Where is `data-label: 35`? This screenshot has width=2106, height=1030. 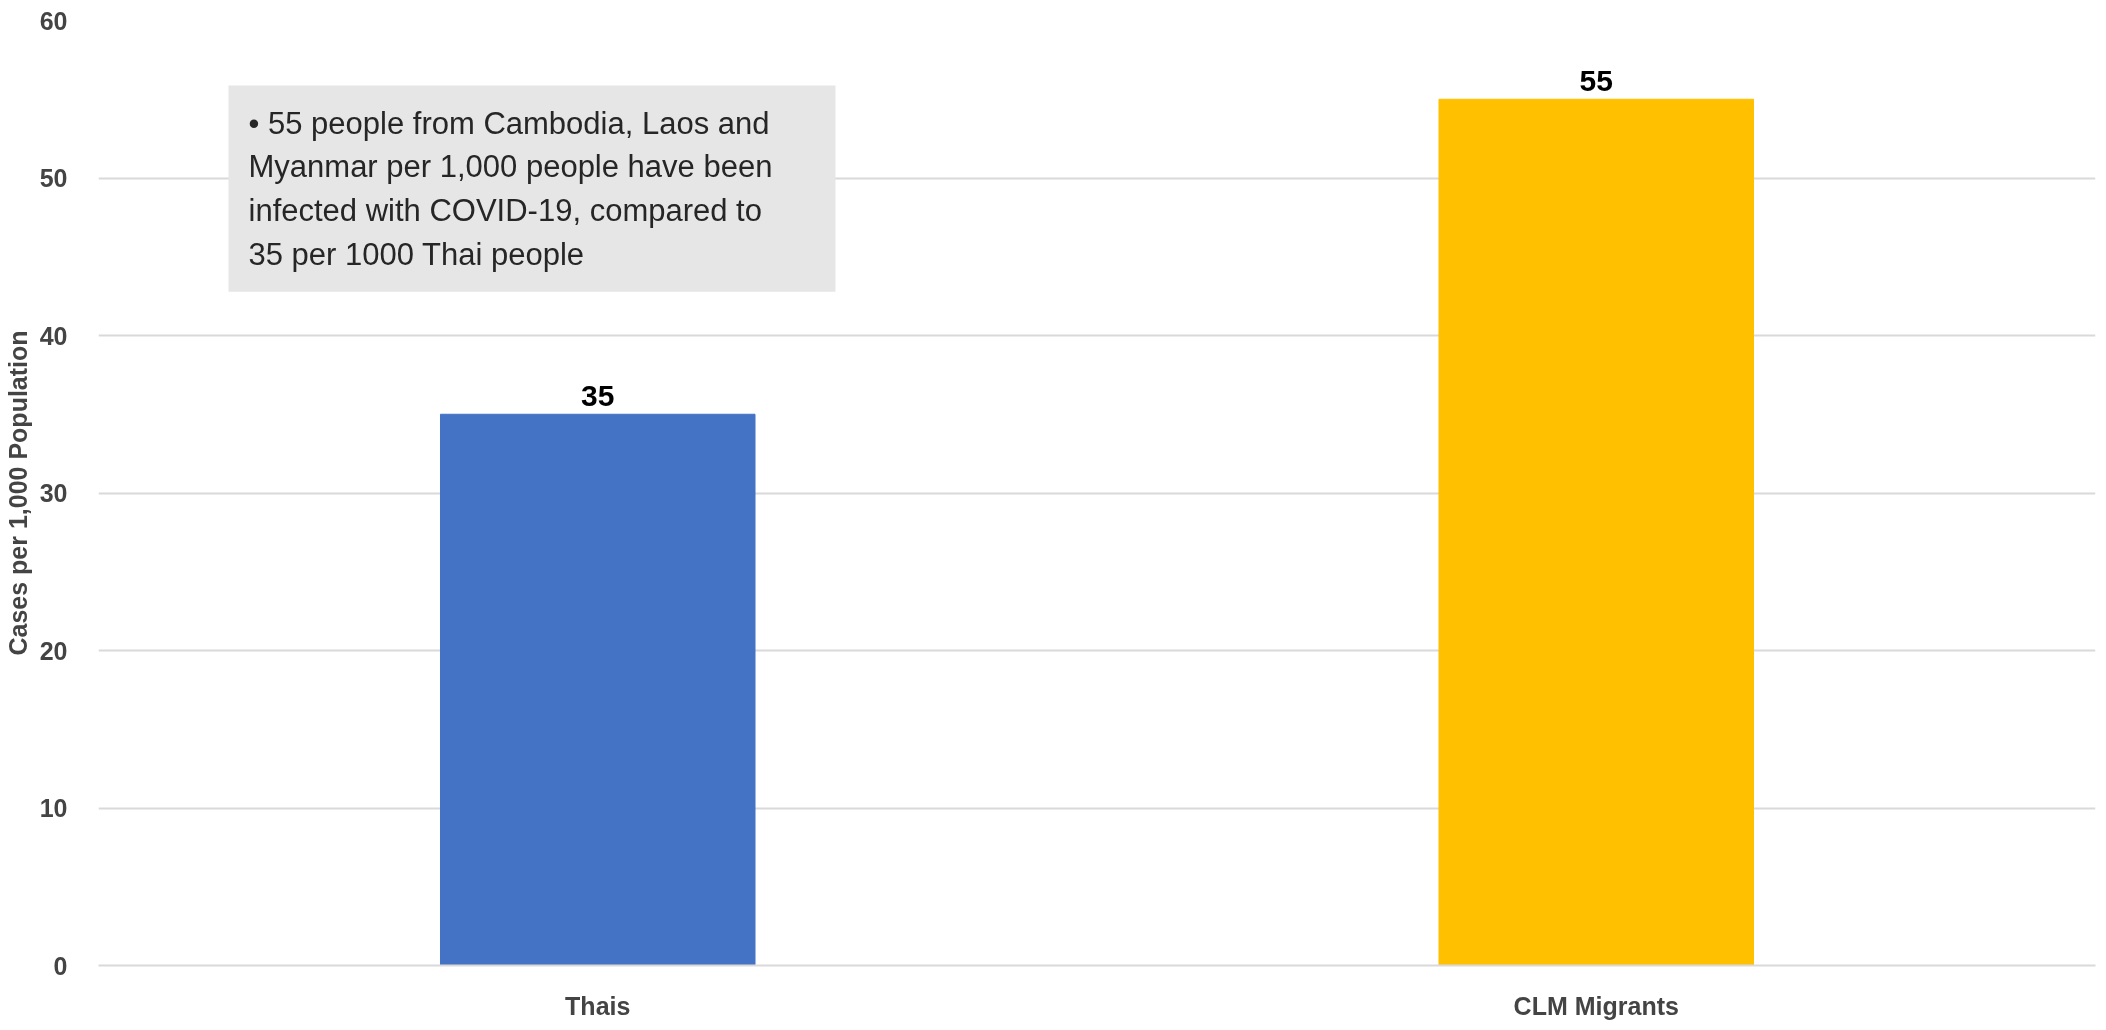 data-label: 35 is located at coordinates (598, 396).